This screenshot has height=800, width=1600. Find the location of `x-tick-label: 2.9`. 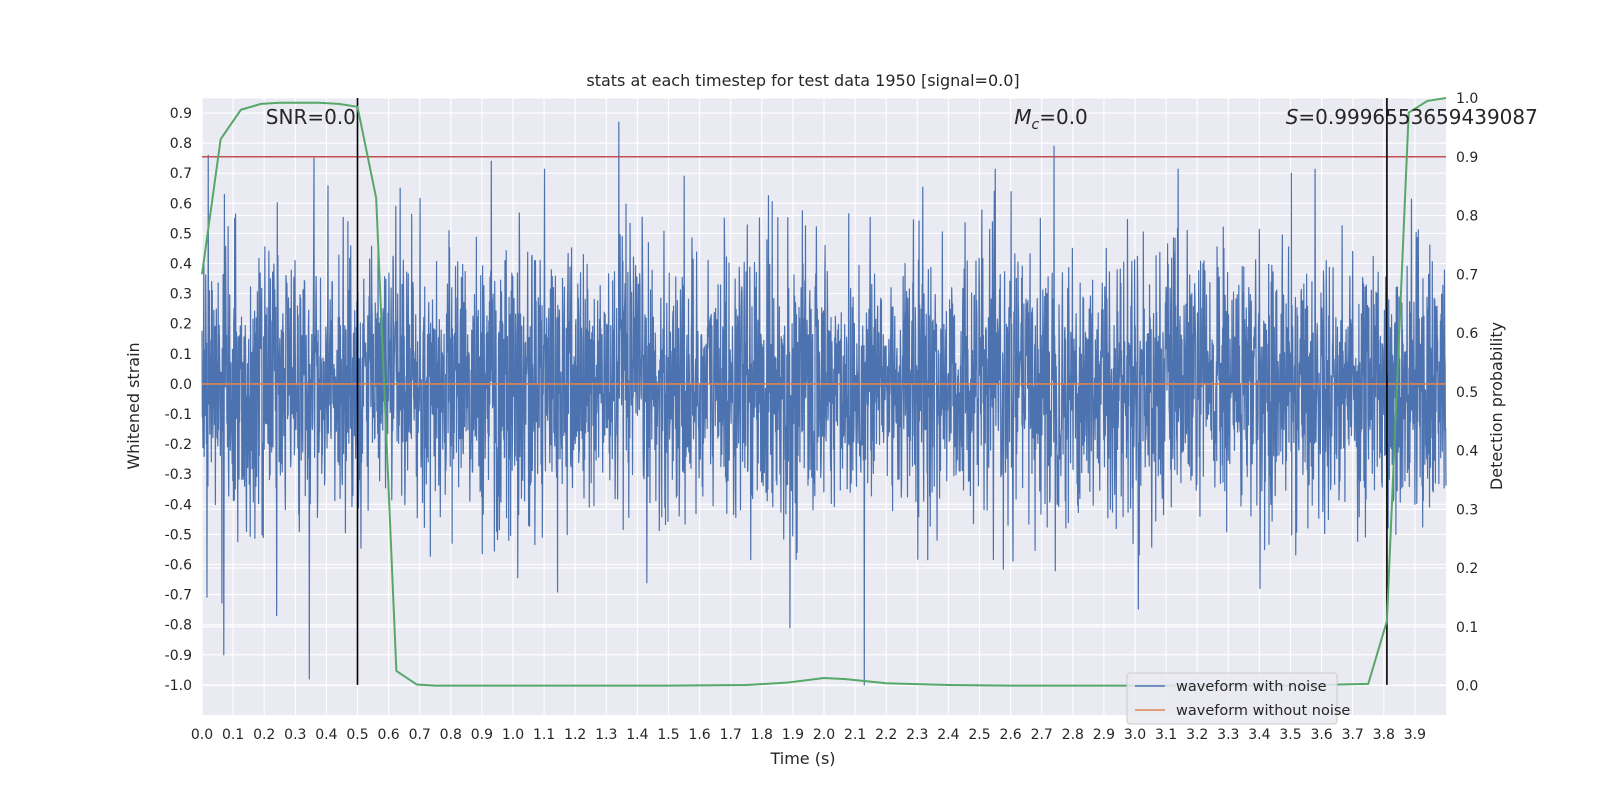

x-tick-label: 2.9 is located at coordinates (1104, 735).